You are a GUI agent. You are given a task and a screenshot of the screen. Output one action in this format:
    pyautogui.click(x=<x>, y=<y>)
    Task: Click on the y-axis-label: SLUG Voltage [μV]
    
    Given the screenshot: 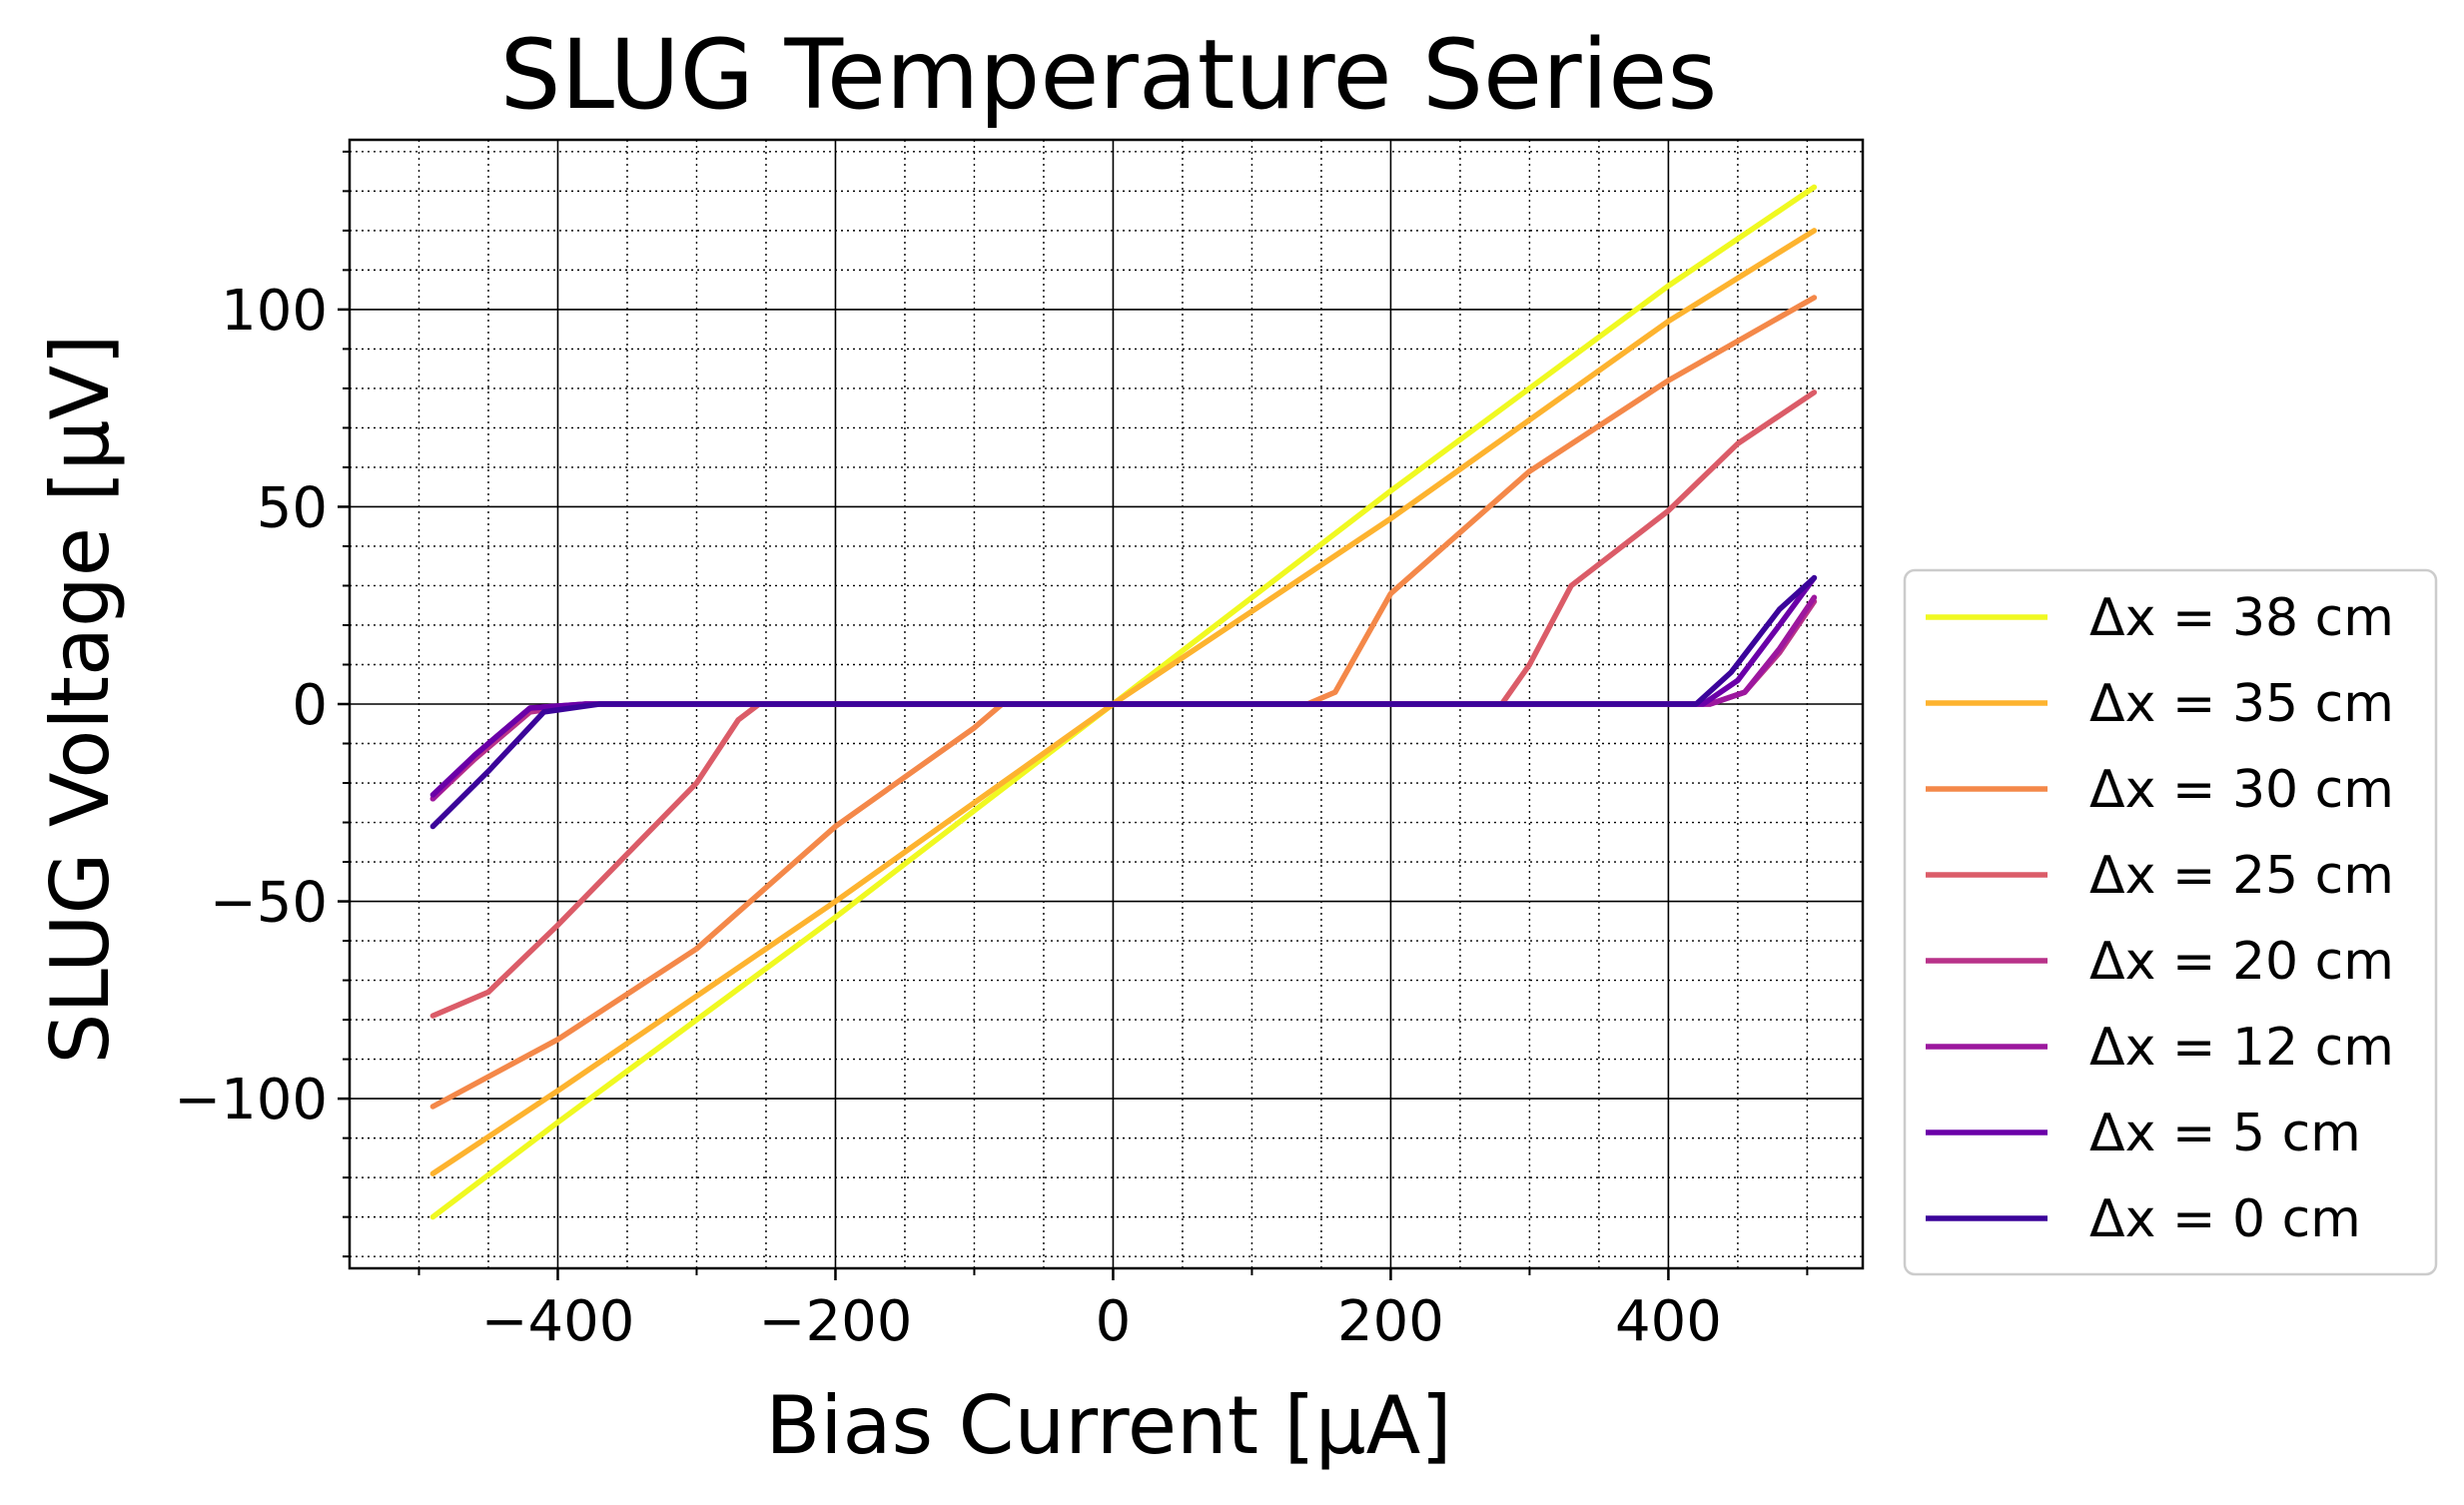 What is the action you would take?
    pyautogui.click(x=81, y=700)
    